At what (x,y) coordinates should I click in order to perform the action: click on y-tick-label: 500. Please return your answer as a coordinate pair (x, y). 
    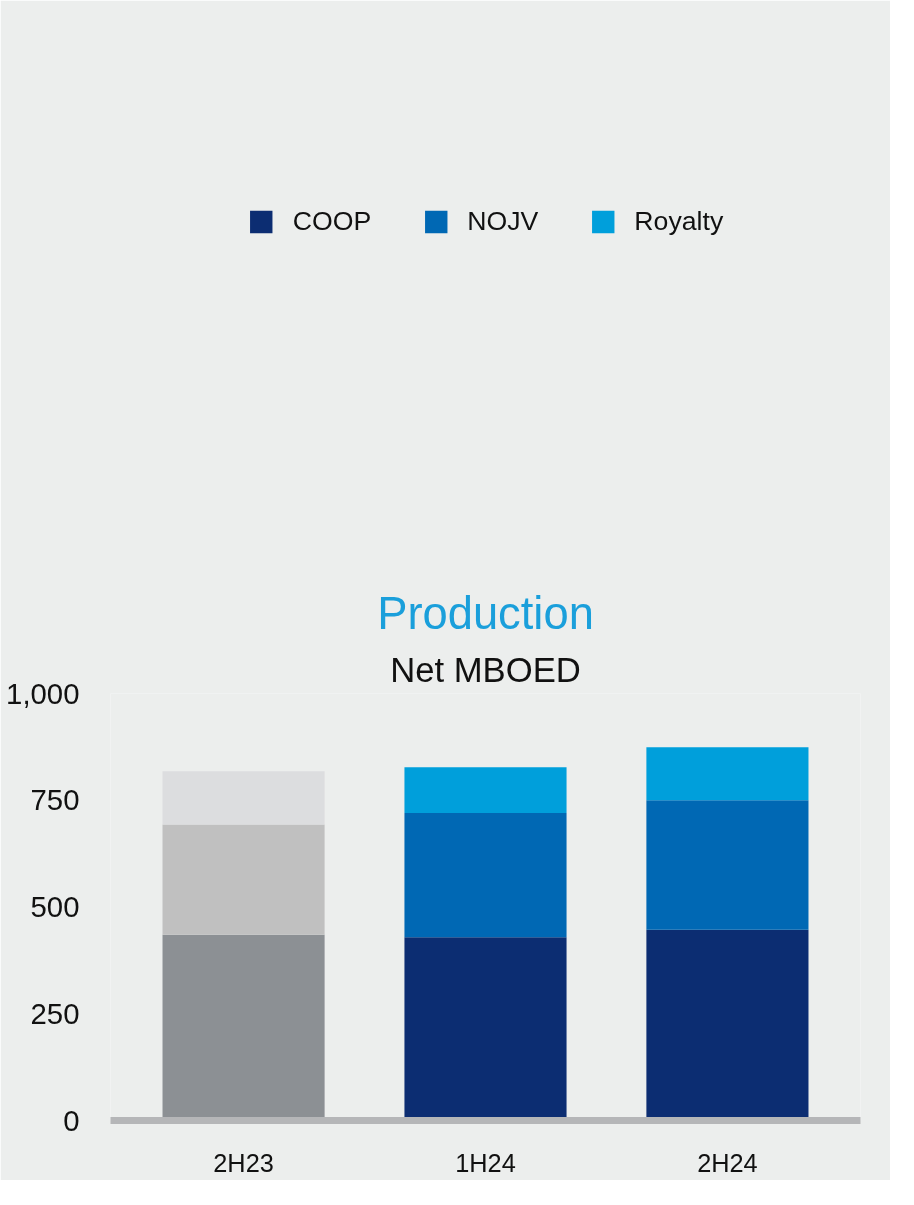
    Looking at the image, I should click on (55, 906).